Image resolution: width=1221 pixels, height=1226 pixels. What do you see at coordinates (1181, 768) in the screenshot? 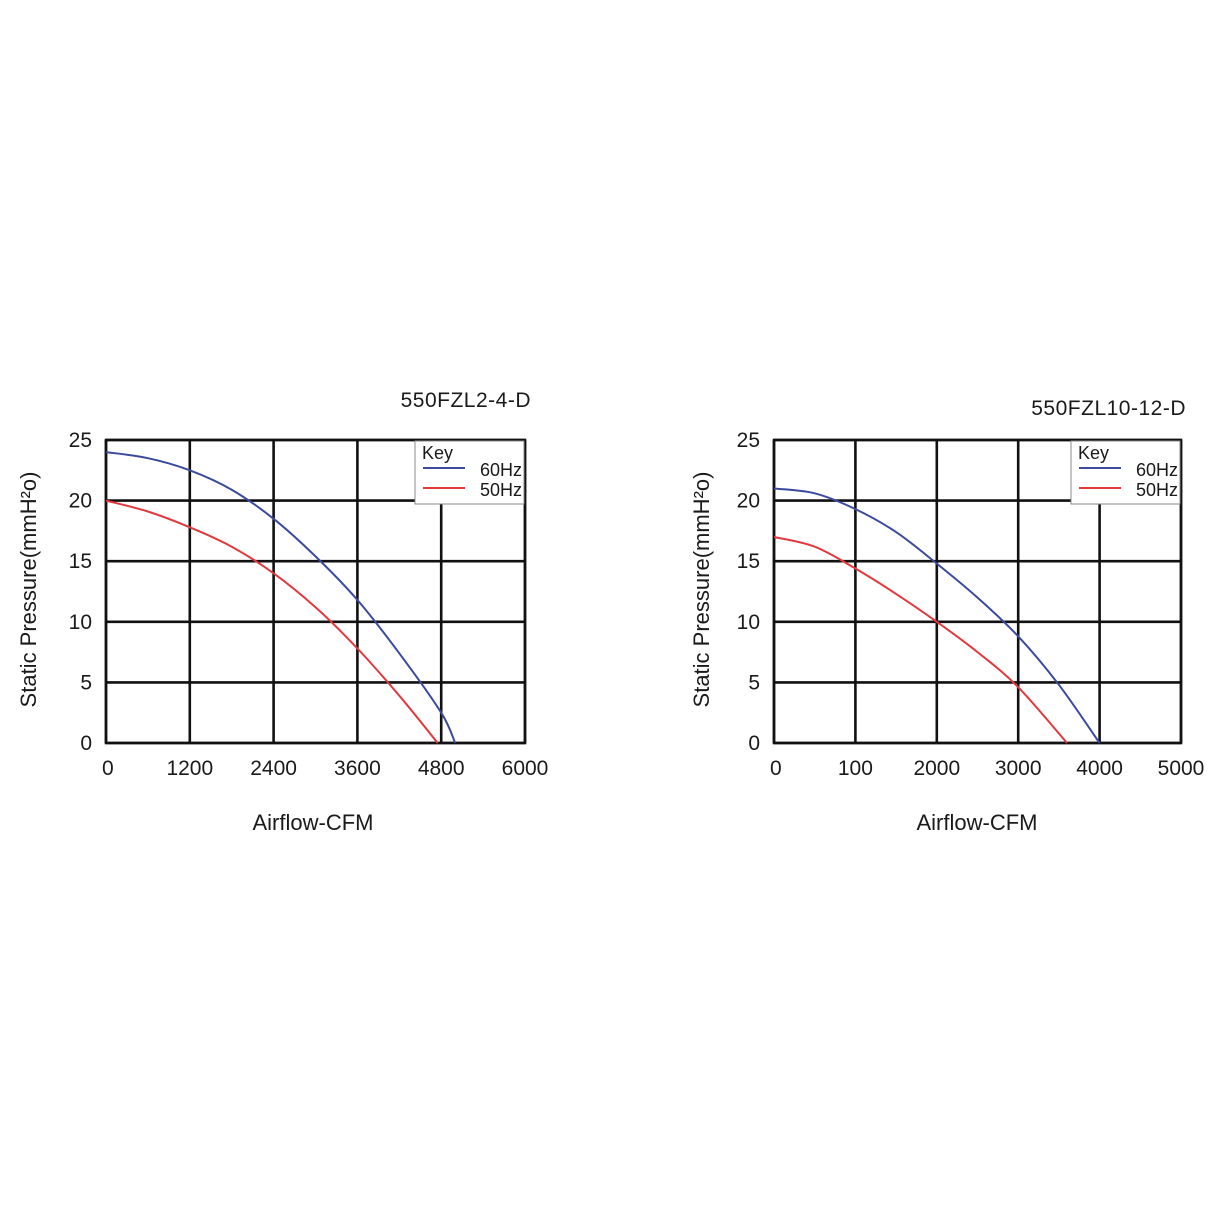
I see `x-tick-label: 5000` at bounding box center [1181, 768].